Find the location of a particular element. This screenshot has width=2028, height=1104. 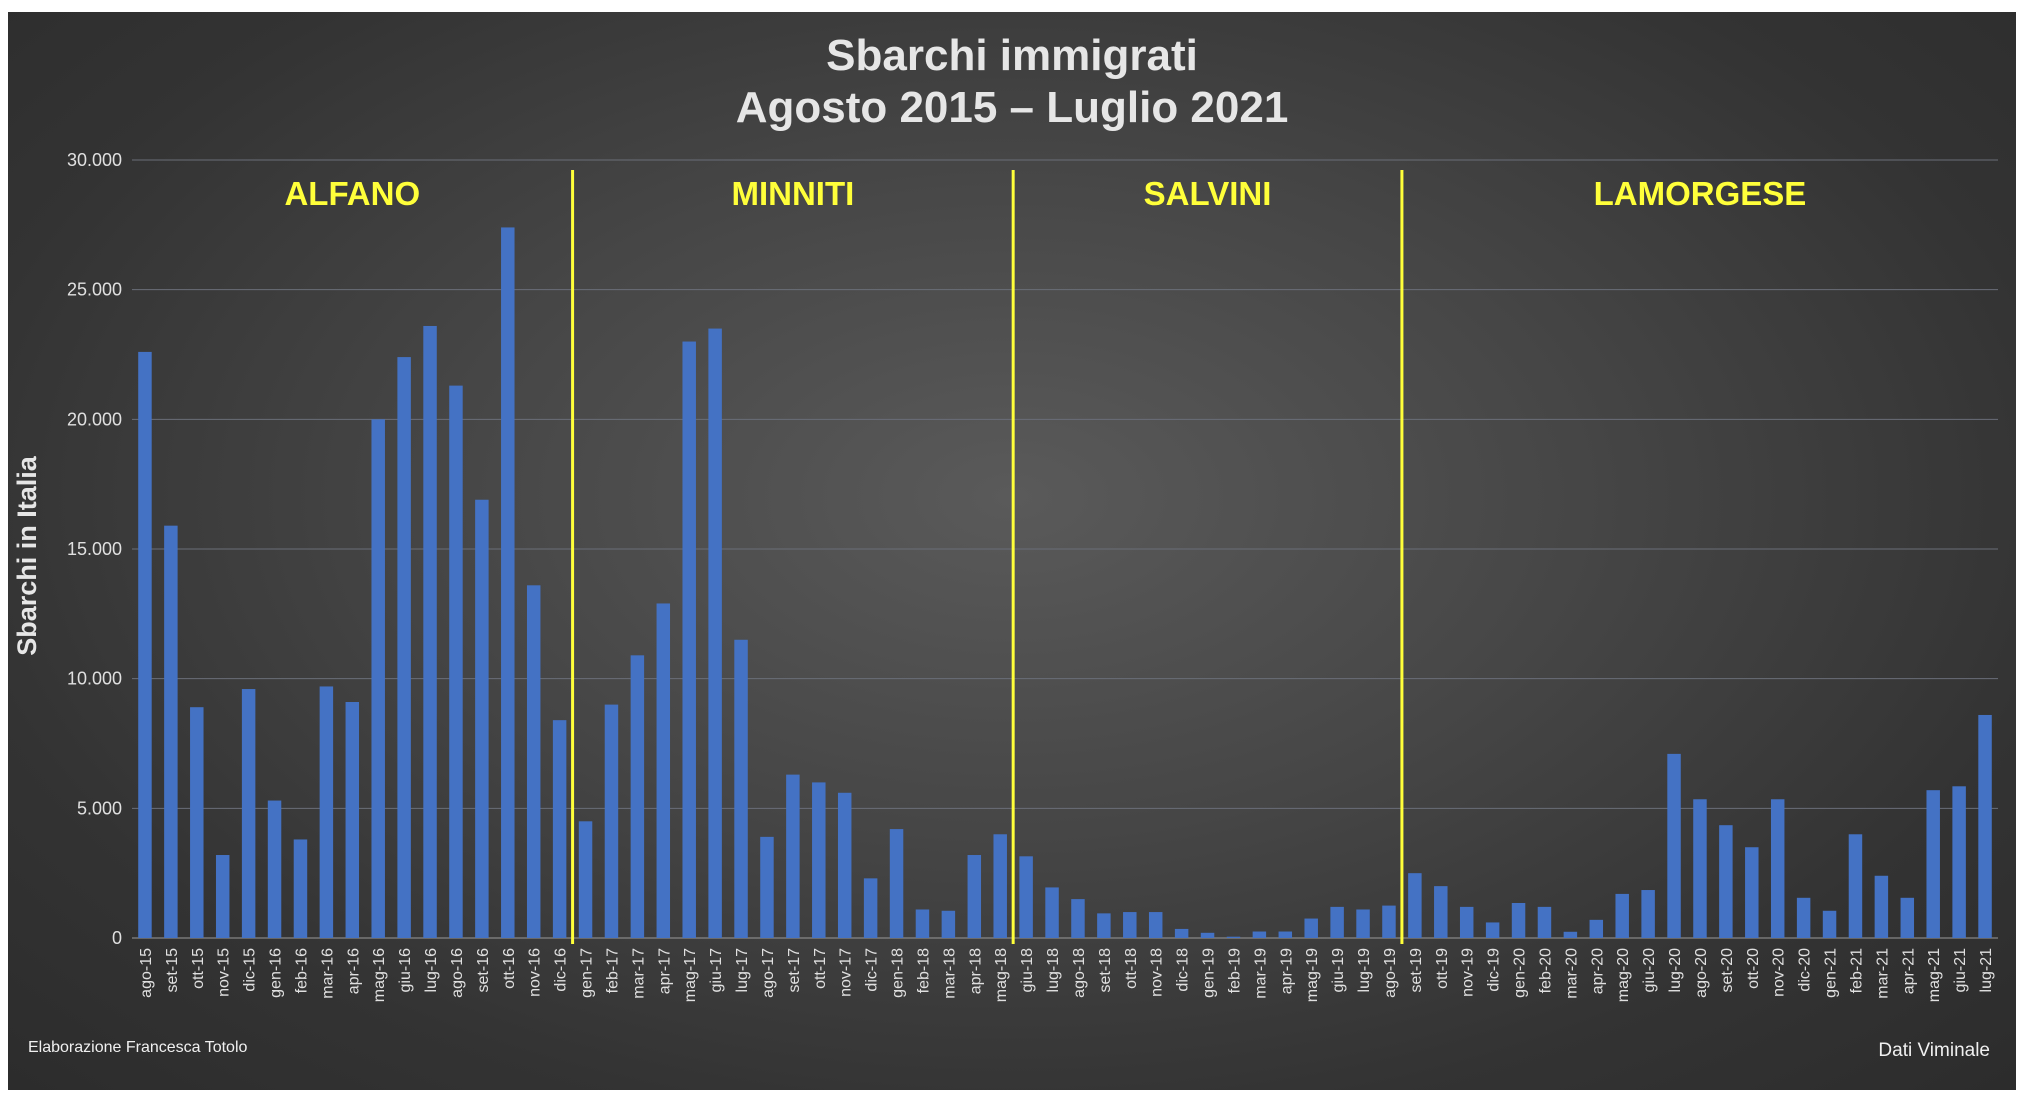

x-tick-label: giu-17 is located at coordinates (716, 970).